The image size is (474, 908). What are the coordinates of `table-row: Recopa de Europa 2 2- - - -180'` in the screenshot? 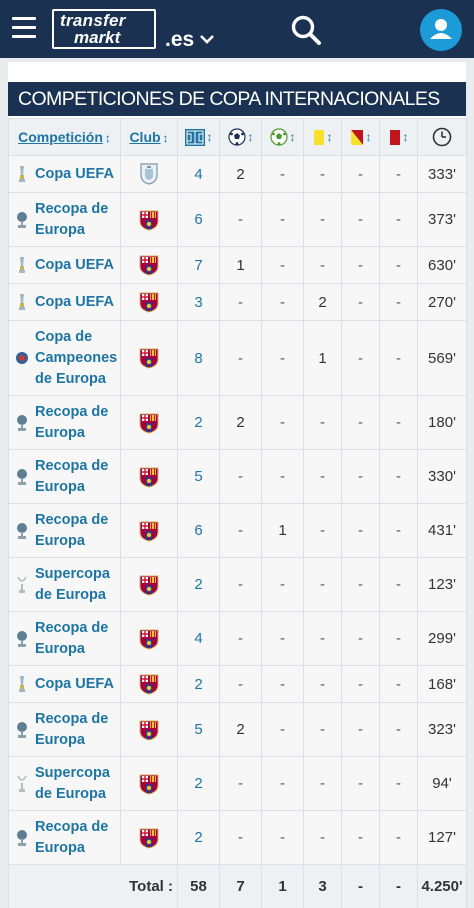 It's located at (237, 422).